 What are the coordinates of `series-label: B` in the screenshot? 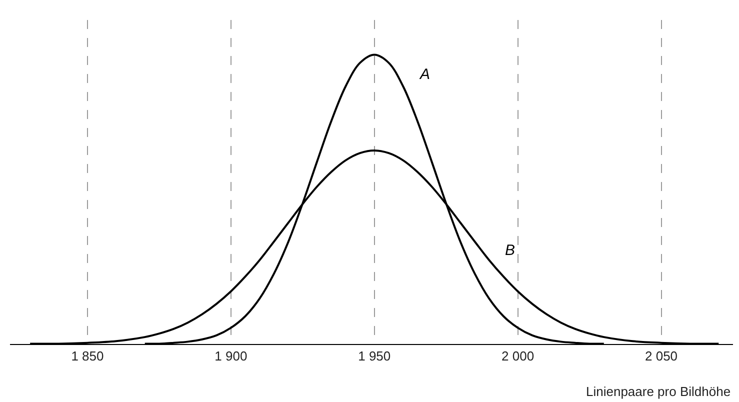 It's located at (510, 250).